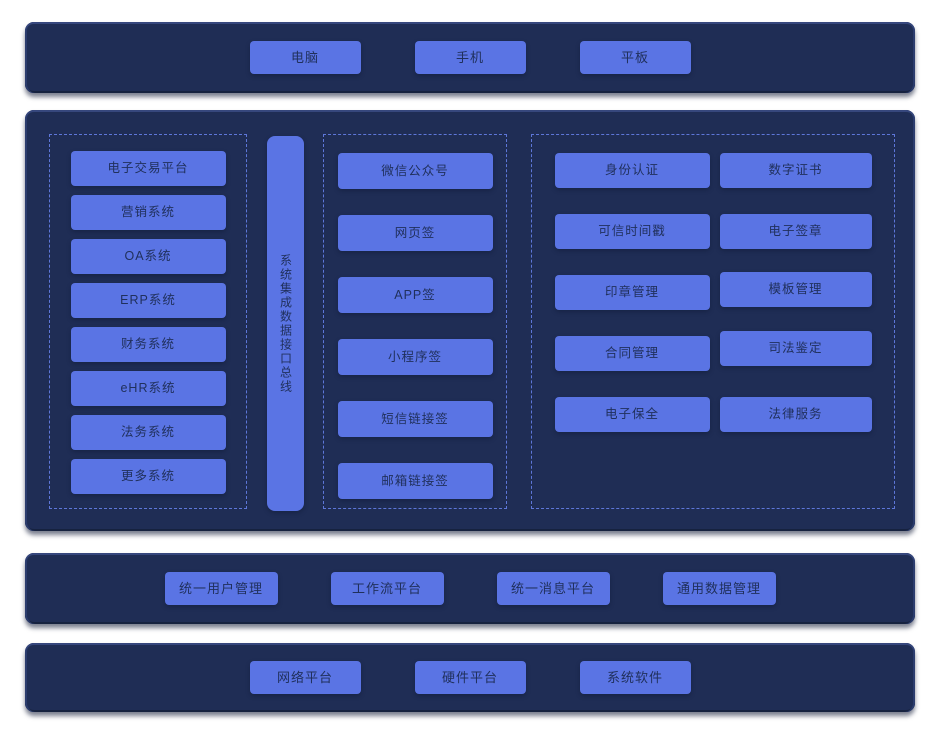 This screenshot has width=941, height=734. Describe the element at coordinates (632, 353) in the screenshot. I see `node-contract-management: 合同管理` at that location.